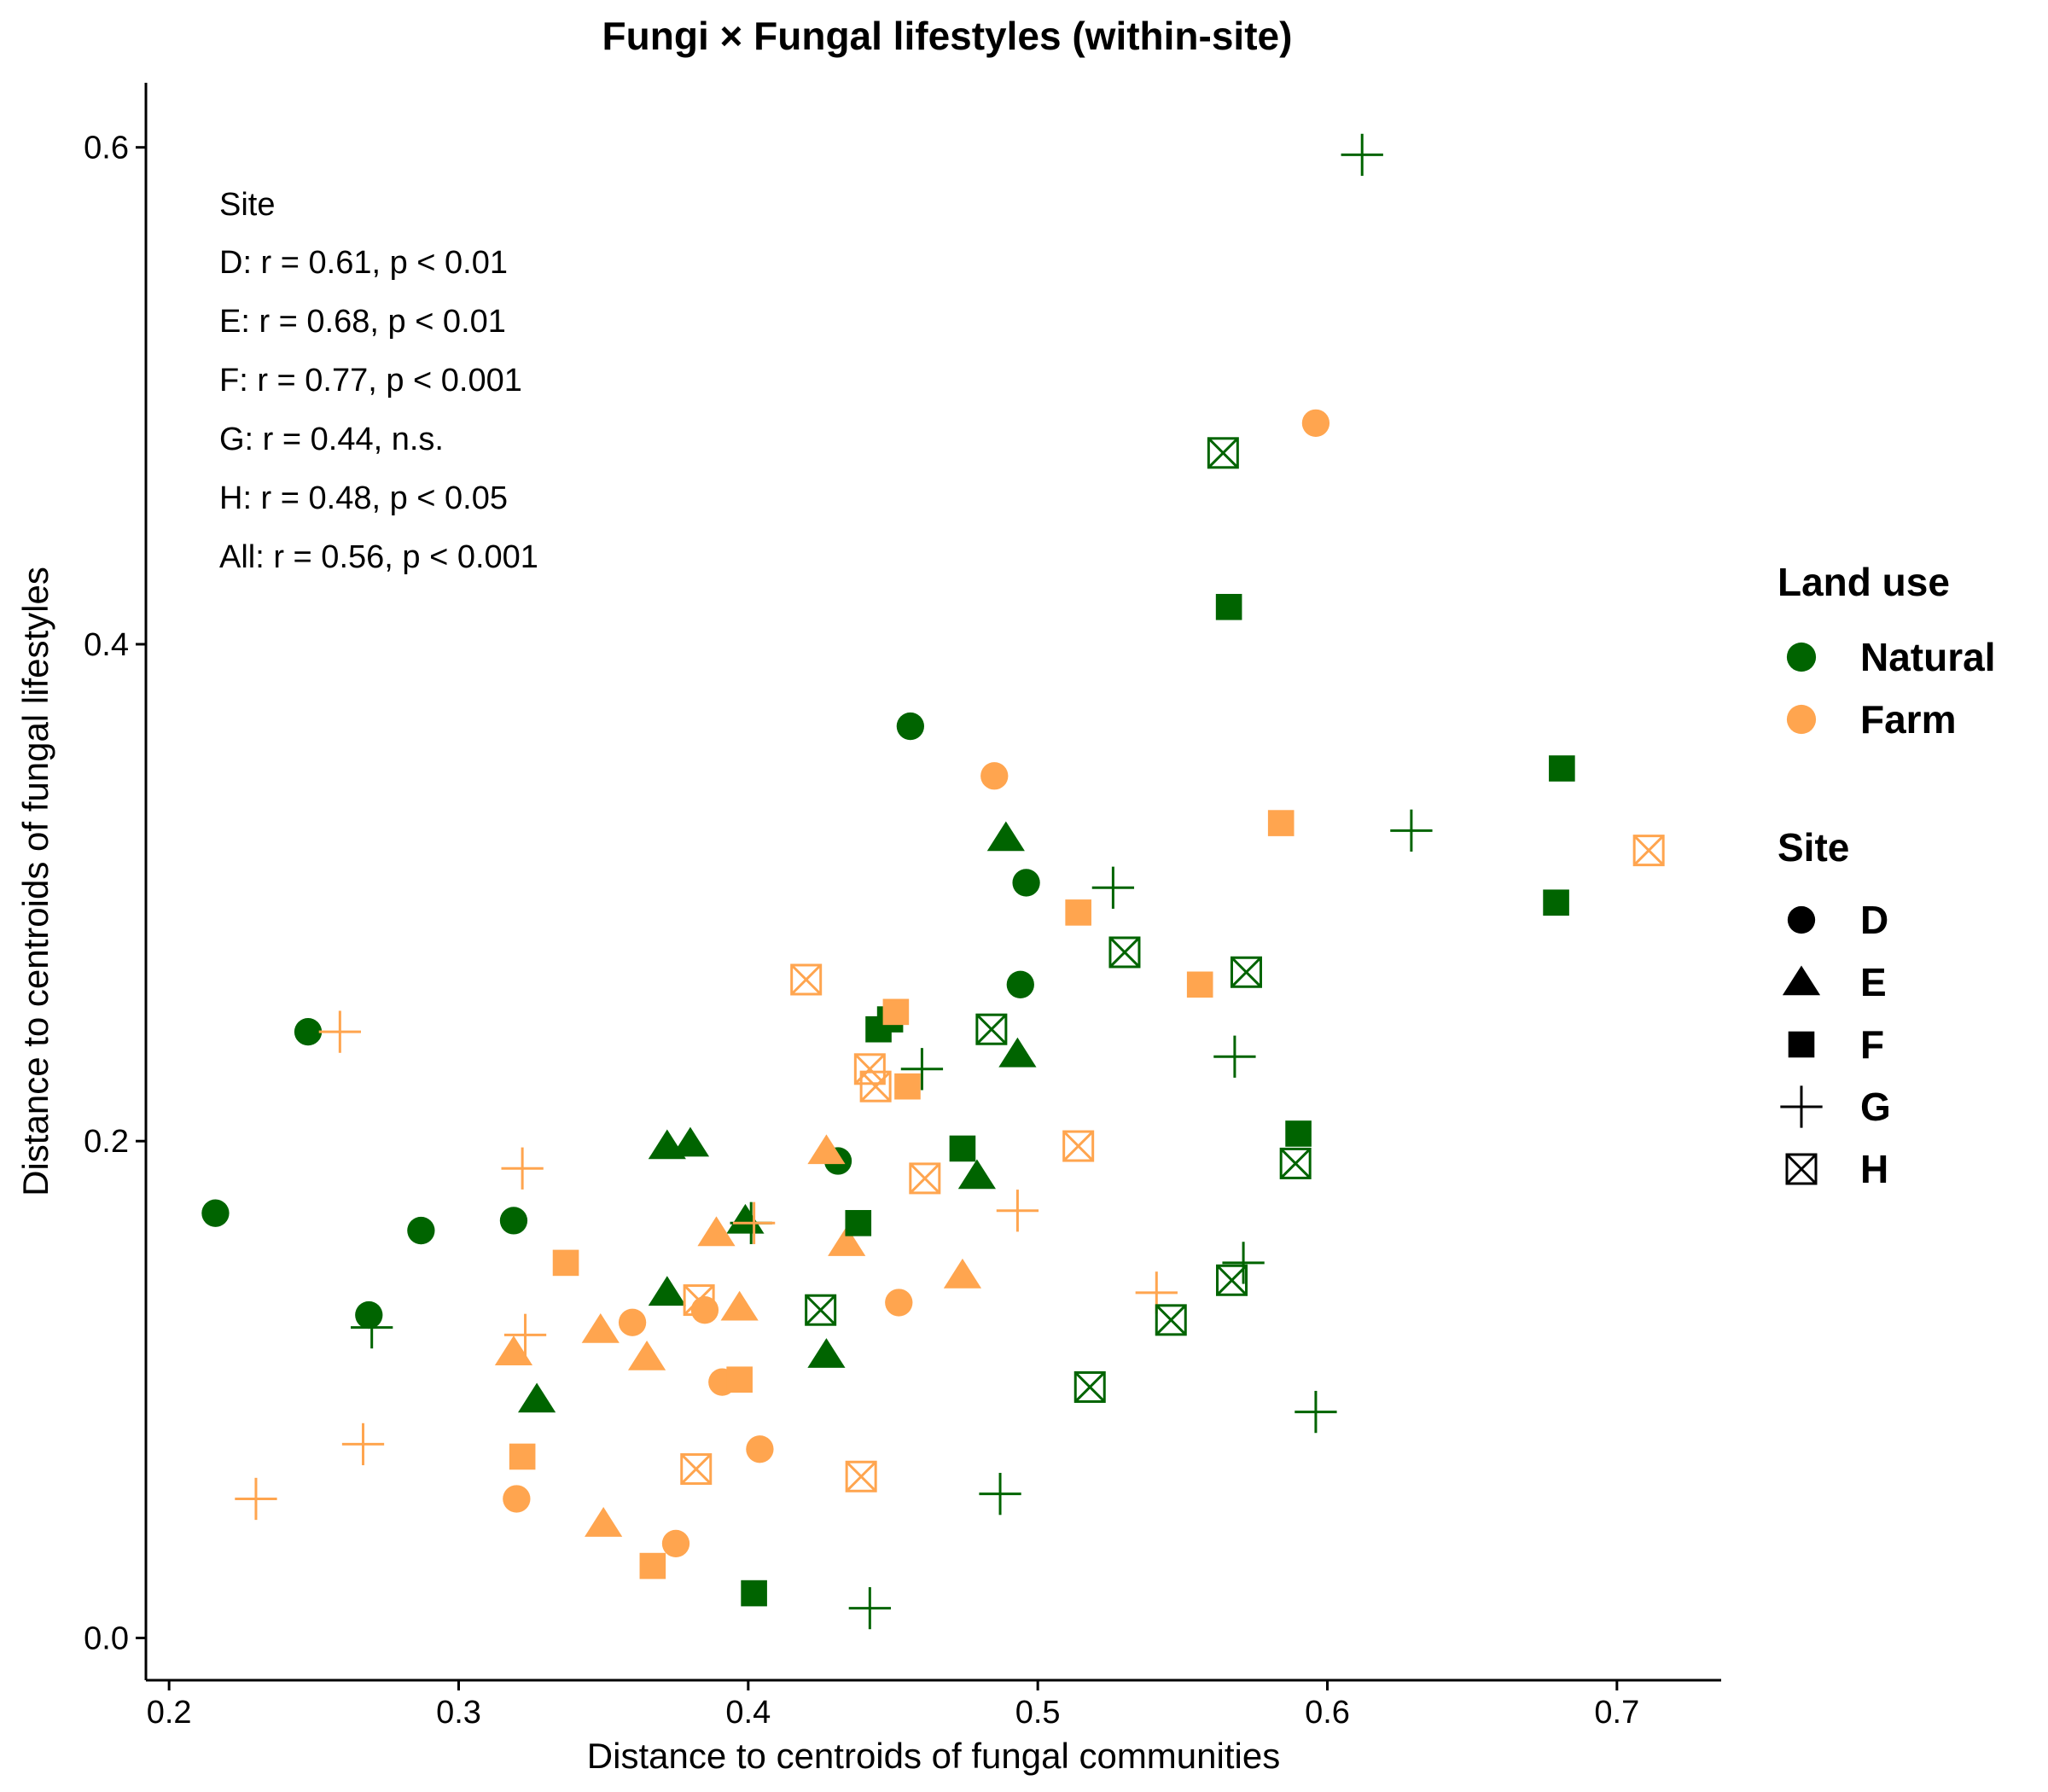 This screenshot has width=2048, height=1792. What do you see at coordinates (948, 36) in the screenshot?
I see `chart-title: Fungi × Fungal lifestyles (within-site)` at bounding box center [948, 36].